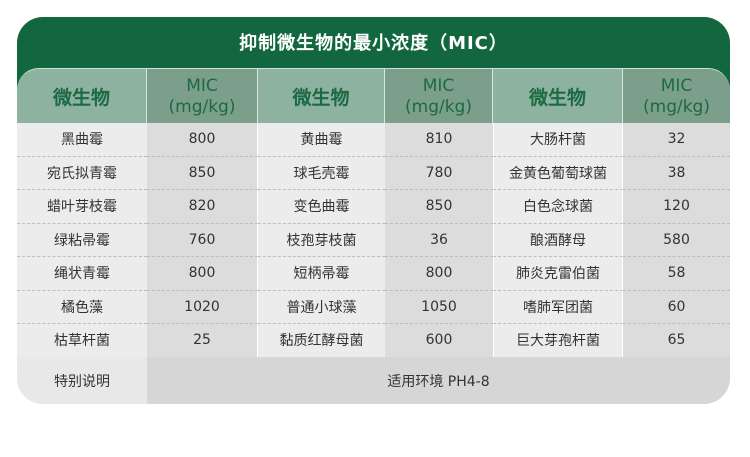 The image size is (750, 457). I want to click on table-row: 黑曲霉 800 黄曲霉 810 大肠杆菌 32, so click(373, 140).